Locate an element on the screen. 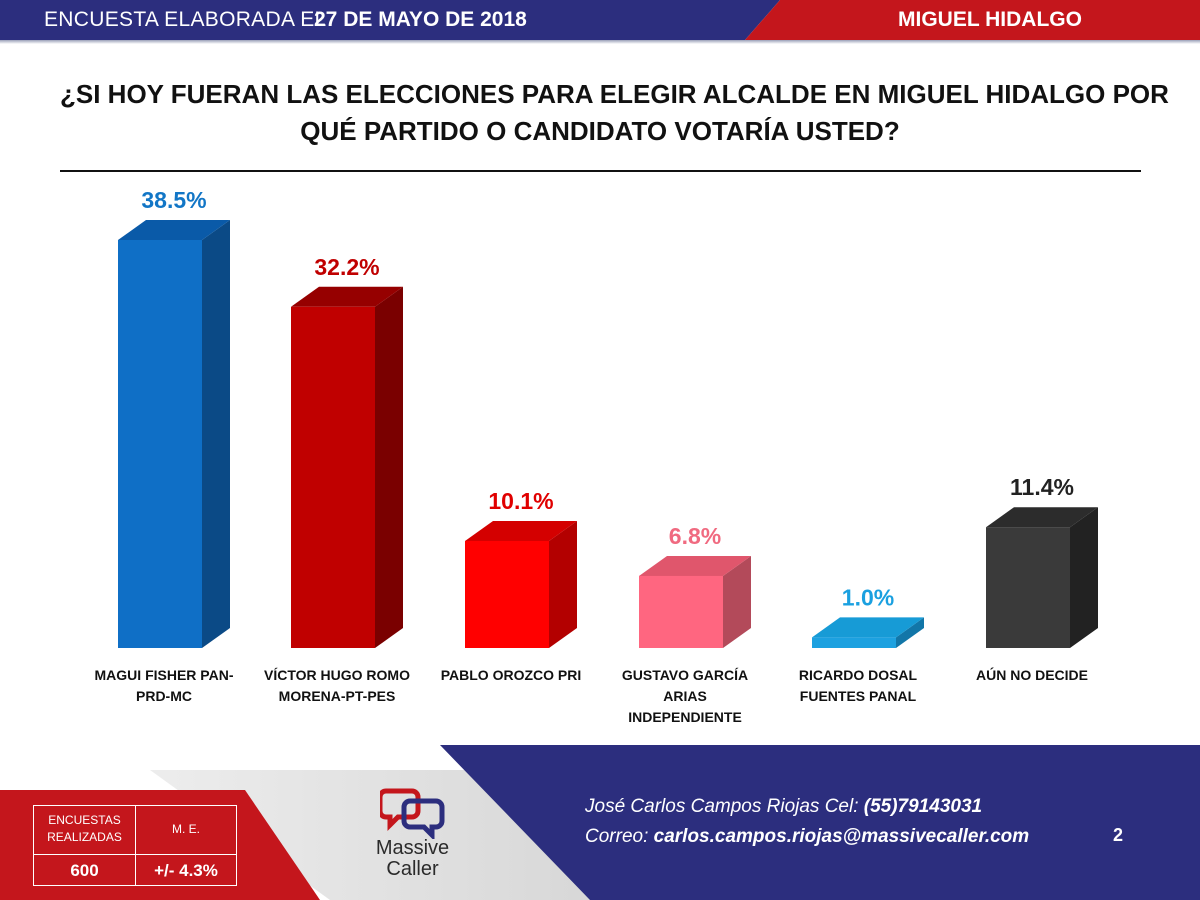 The image size is (1200, 900). page-number: 2 is located at coordinates (1118, 835).